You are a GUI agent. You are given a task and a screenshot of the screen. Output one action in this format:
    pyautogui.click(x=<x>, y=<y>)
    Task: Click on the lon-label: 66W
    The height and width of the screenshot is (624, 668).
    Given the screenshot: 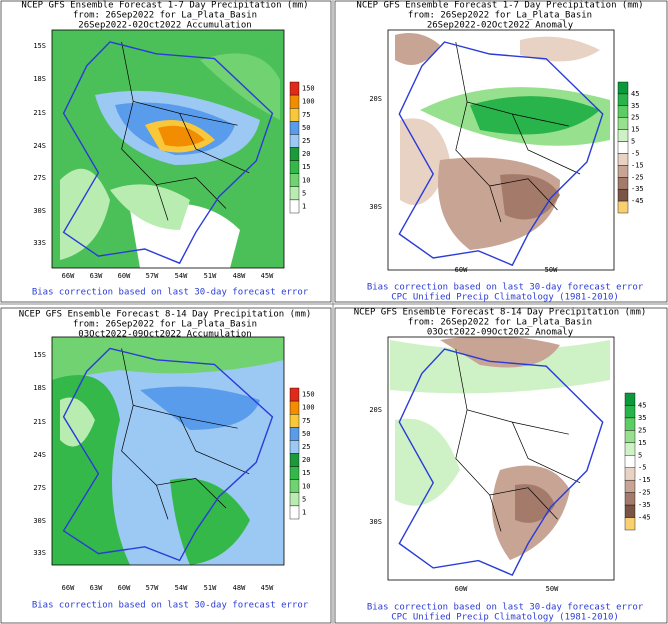 What is the action you would take?
    pyautogui.click(x=68, y=276)
    